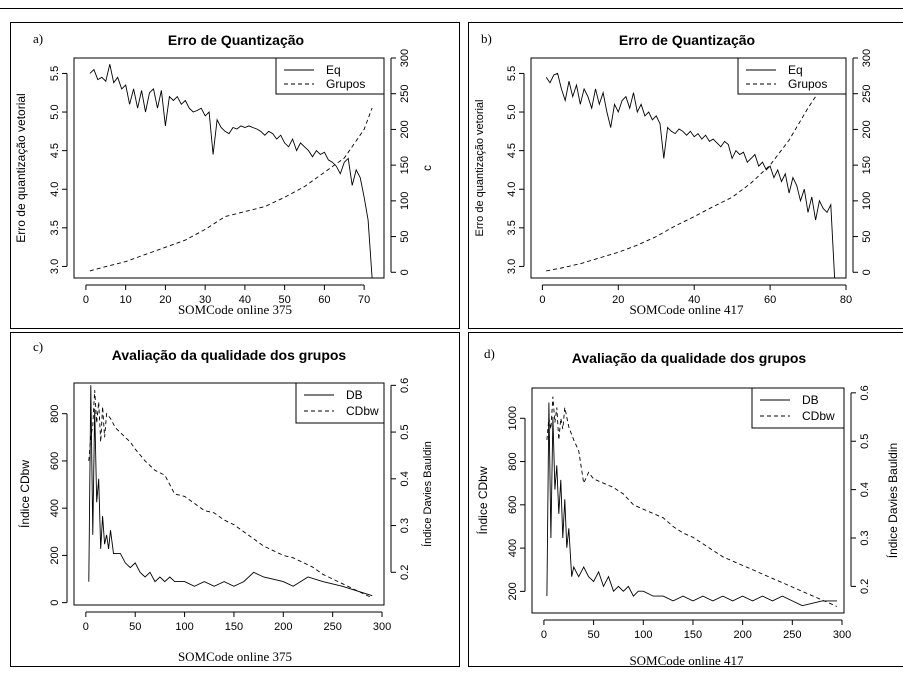 The image size is (903, 677). Describe the element at coordinates (324, 300) in the screenshot. I see `x-tick-label: 60` at that location.